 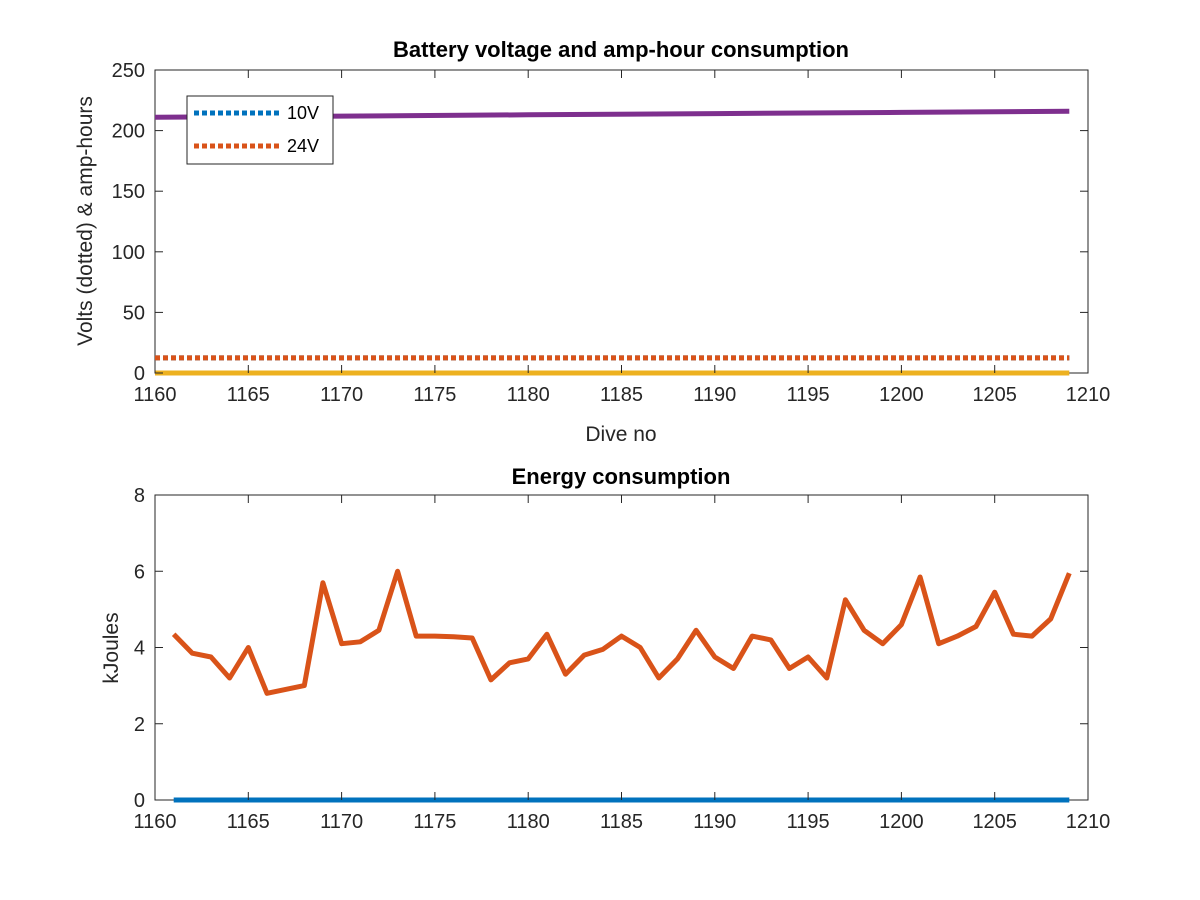 I want to click on y-tick-label: 150, so click(x=128, y=192).